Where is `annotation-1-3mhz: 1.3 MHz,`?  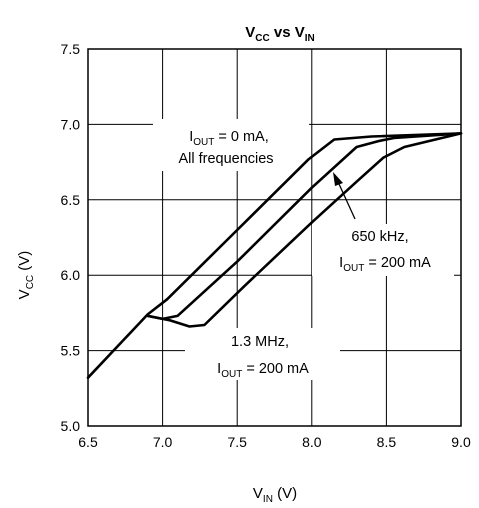 annotation-1-3mhz: 1.3 MHz, is located at coordinates (260, 342).